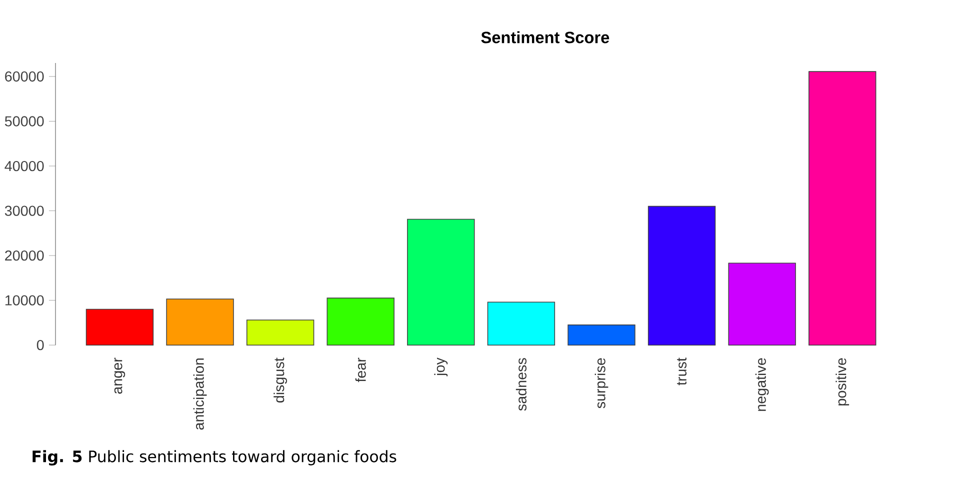  Describe the element at coordinates (843, 382) in the screenshot. I see `x-tick-label: positive` at that location.